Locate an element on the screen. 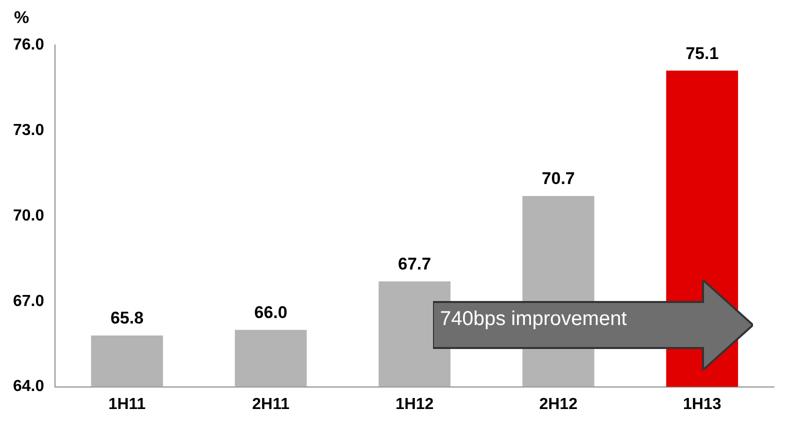  y-tick-label: 70.0 is located at coordinates (28, 215).